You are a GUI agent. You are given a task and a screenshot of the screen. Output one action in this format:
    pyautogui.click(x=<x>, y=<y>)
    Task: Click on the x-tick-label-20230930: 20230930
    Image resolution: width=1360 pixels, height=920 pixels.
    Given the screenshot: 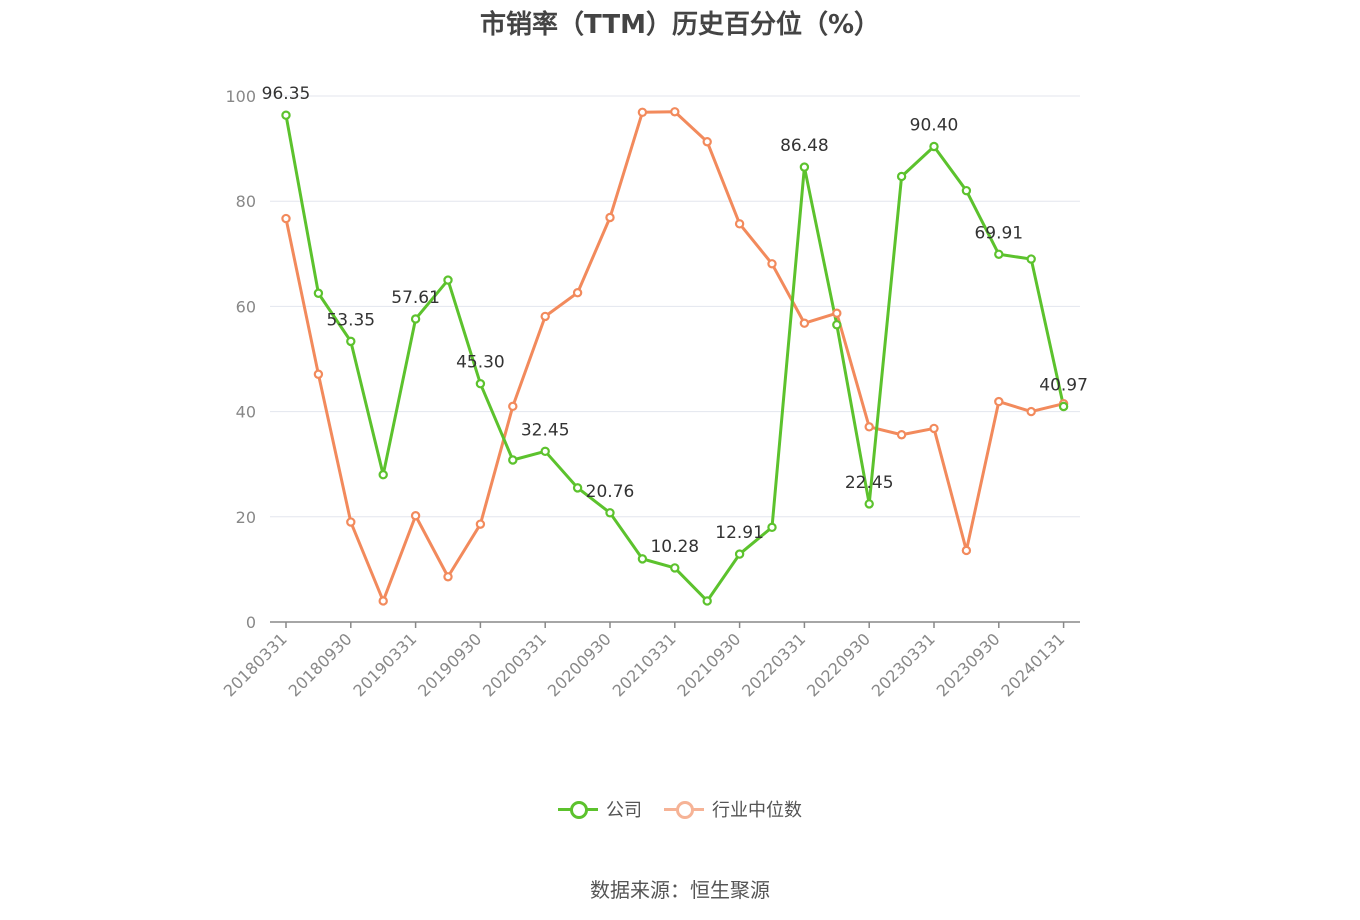 What is the action you would take?
    pyautogui.click(x=968, y=664)
    